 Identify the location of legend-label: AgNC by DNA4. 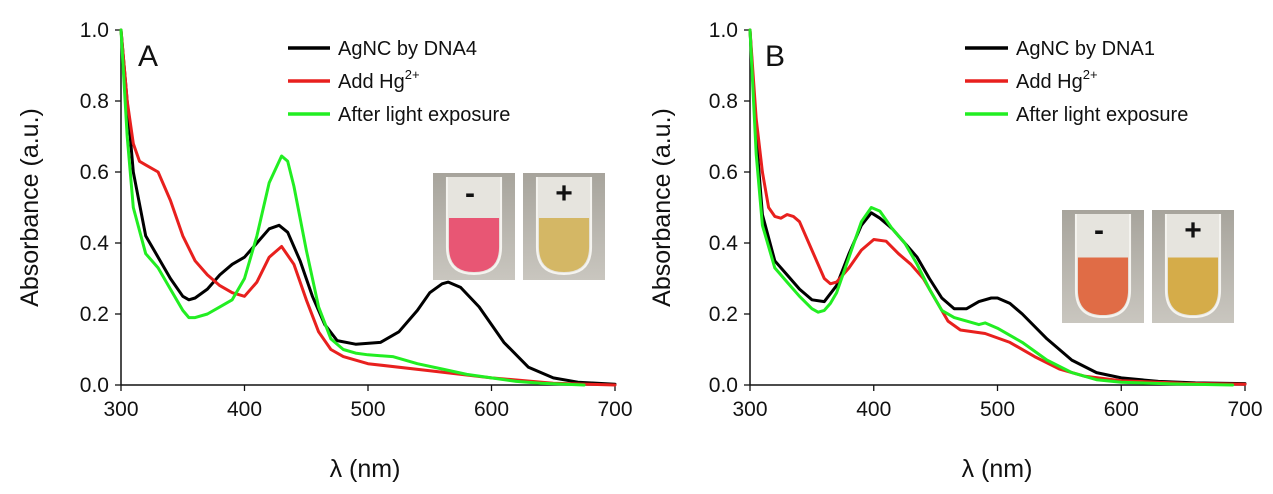
(407, 49).